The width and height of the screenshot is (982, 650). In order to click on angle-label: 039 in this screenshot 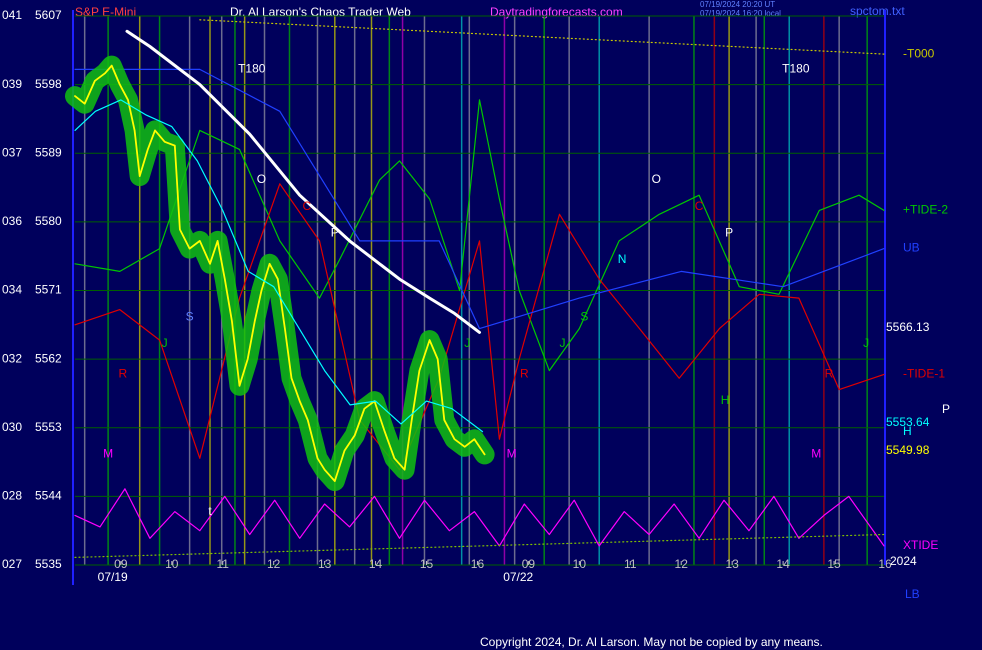, I will do `click(12, 84)`.